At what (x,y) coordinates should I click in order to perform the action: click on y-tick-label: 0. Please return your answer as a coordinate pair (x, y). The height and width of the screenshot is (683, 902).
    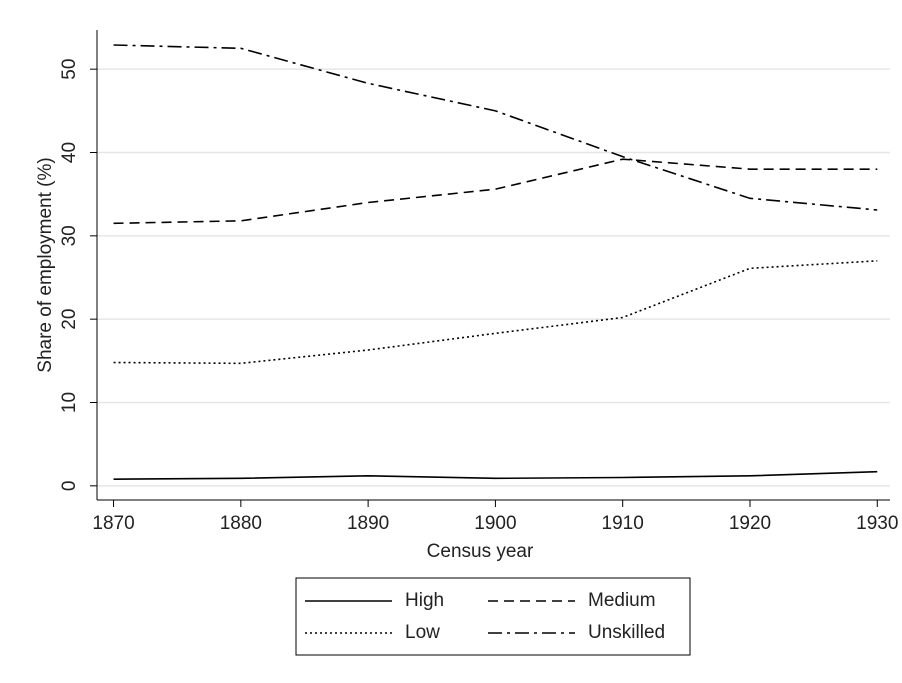
    Looking at the image, I should click on (69, 486).